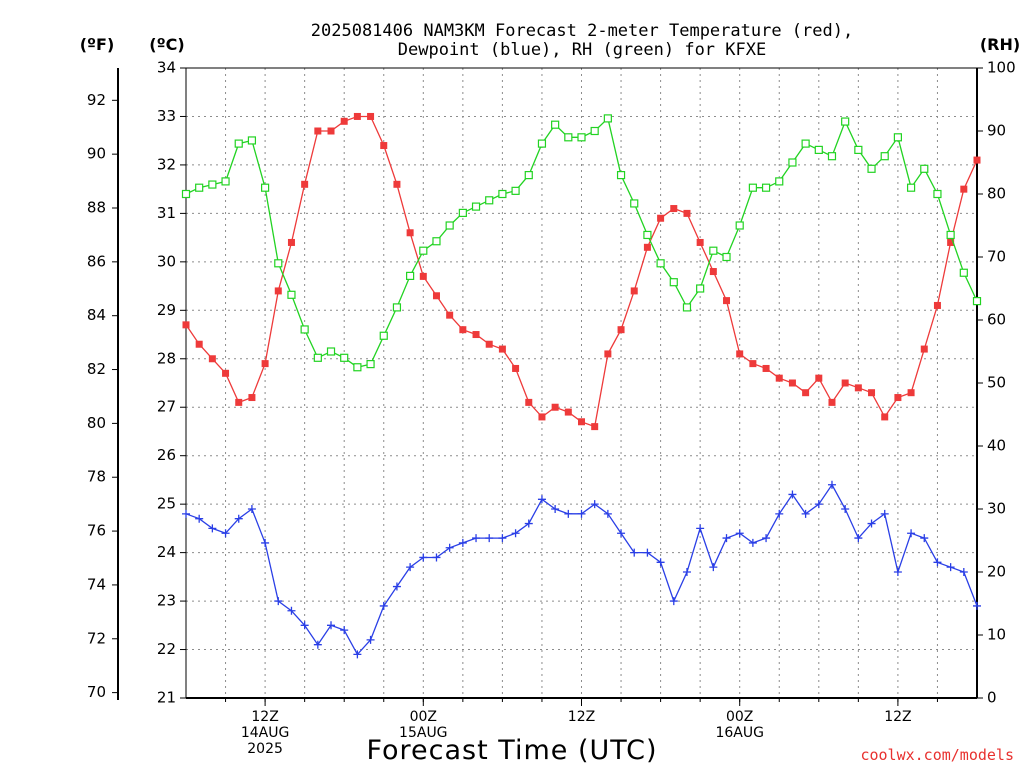 This screenshot has height=768, width=1024. Describe the element at coordinates (166, 261) in the screenshot. I see `celsius-tick-label: 30` at that location.